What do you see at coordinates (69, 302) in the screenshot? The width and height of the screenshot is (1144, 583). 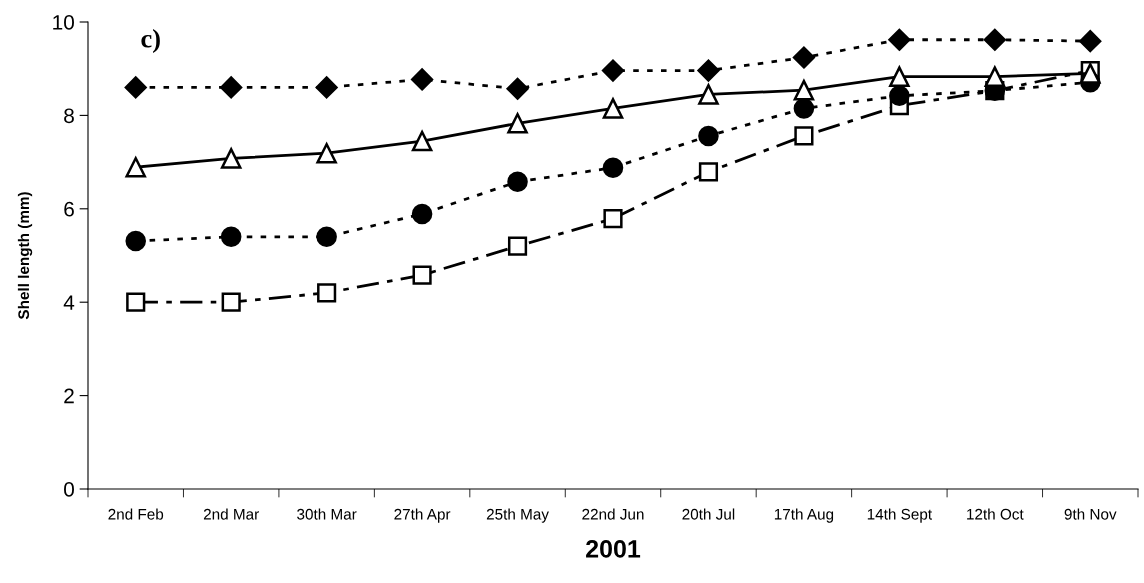 I see `y-tick-label: 4` at bounding box center [69, 302].